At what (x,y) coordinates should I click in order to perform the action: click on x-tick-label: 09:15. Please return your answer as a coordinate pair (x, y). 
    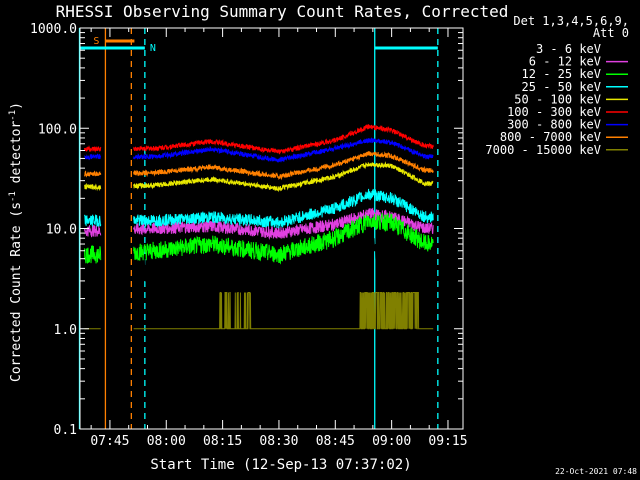
    Looking at the image, I should click on (447, 441).